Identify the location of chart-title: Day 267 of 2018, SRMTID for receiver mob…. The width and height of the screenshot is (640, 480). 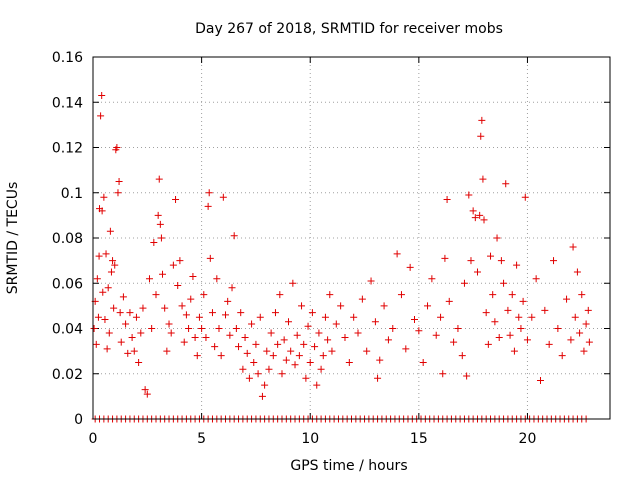
(349, 29).